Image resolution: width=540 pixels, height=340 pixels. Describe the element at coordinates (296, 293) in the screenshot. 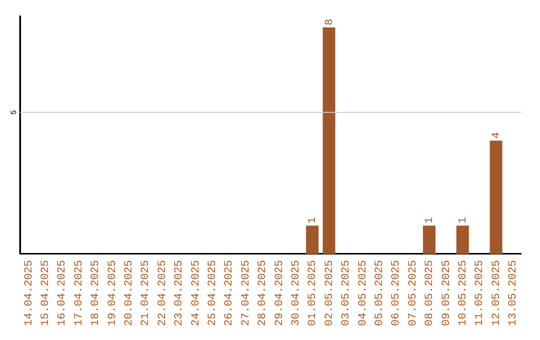

I see `x-tick-label: 30.04.2025` at that location.